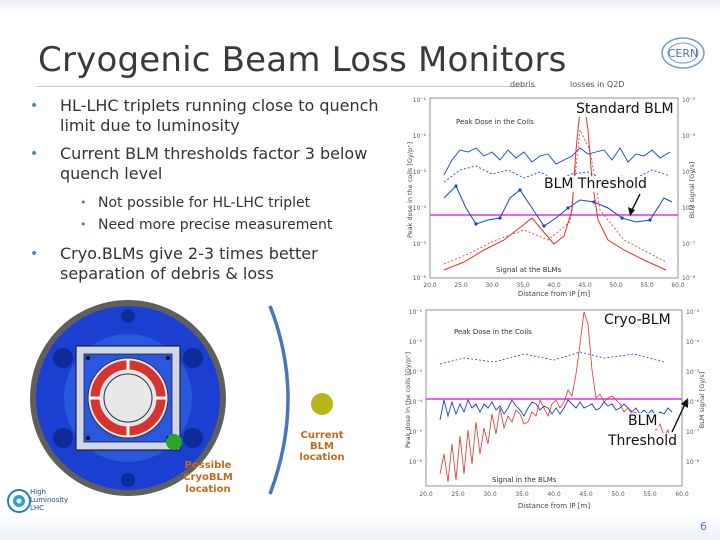 The width and height of the screenshot is (720, 540). I want to click on cern-logo: CERN, so click(683, 53).